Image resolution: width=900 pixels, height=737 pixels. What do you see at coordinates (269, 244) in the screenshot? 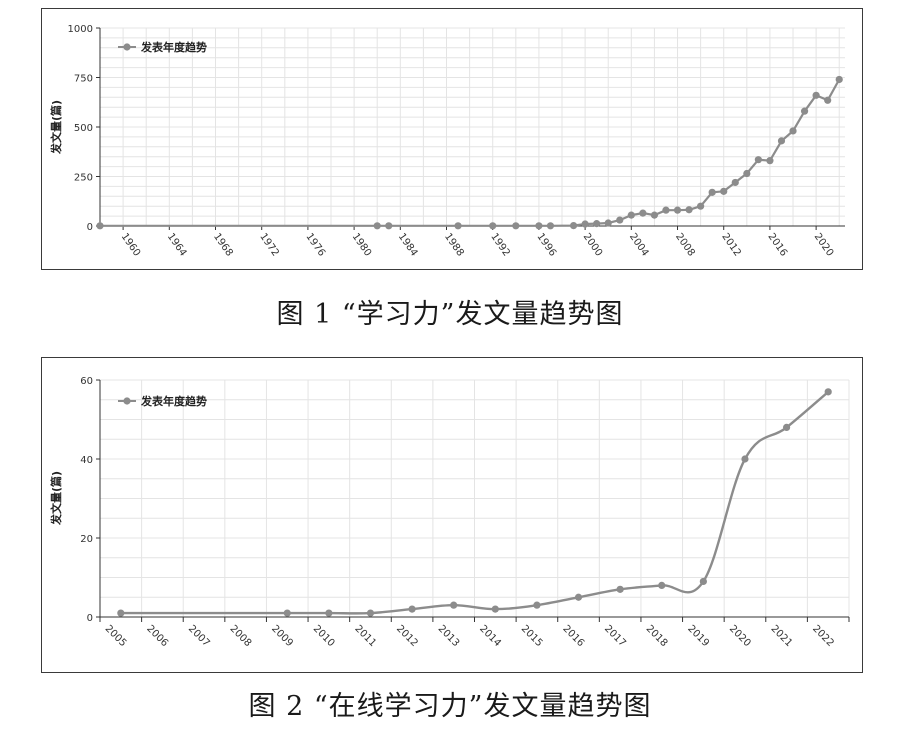
I see `x-tick-label: 1972` at bounding box center [269, 244].